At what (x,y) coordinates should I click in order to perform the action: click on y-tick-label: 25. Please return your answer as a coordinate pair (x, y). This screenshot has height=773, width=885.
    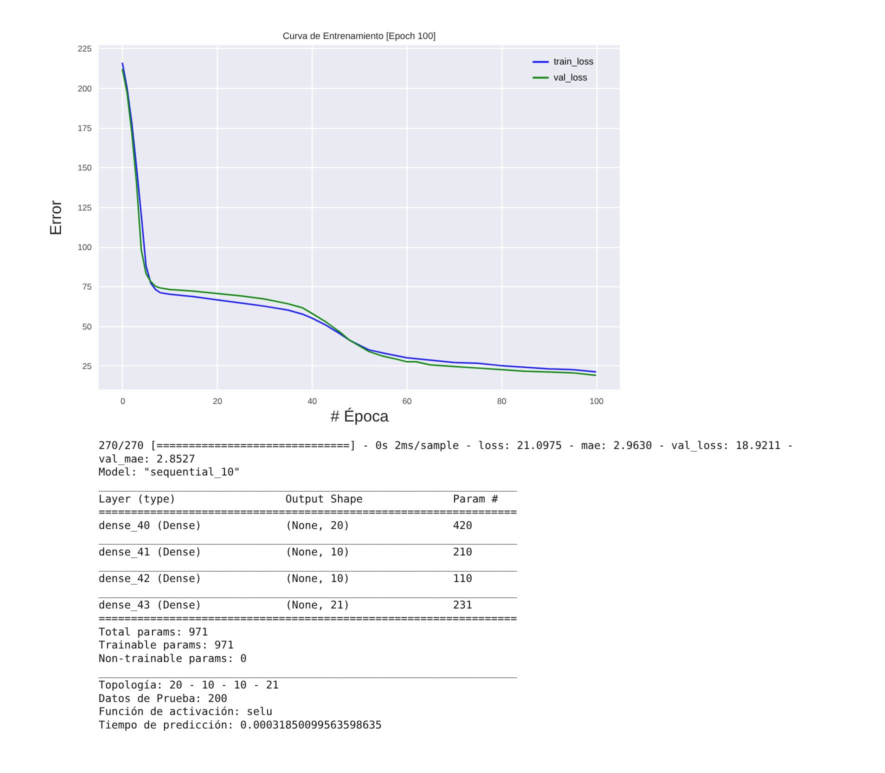
    Looking at the image, I should click on (87, 365).